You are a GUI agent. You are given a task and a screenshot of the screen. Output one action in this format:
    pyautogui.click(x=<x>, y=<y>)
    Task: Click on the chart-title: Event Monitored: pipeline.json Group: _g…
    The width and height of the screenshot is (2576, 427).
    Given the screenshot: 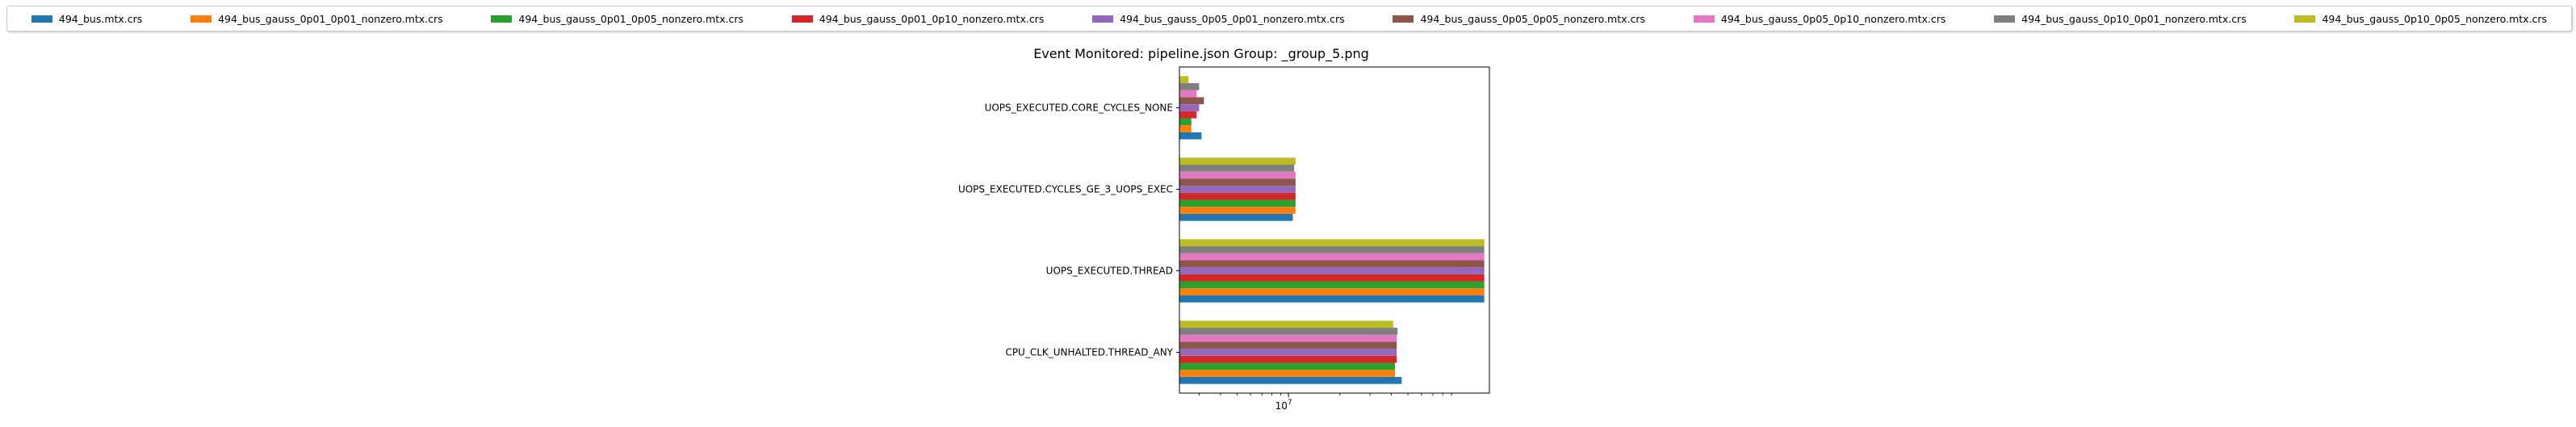 What is the action you would take?
    pyautogui.click(x=1201, y=53)
    